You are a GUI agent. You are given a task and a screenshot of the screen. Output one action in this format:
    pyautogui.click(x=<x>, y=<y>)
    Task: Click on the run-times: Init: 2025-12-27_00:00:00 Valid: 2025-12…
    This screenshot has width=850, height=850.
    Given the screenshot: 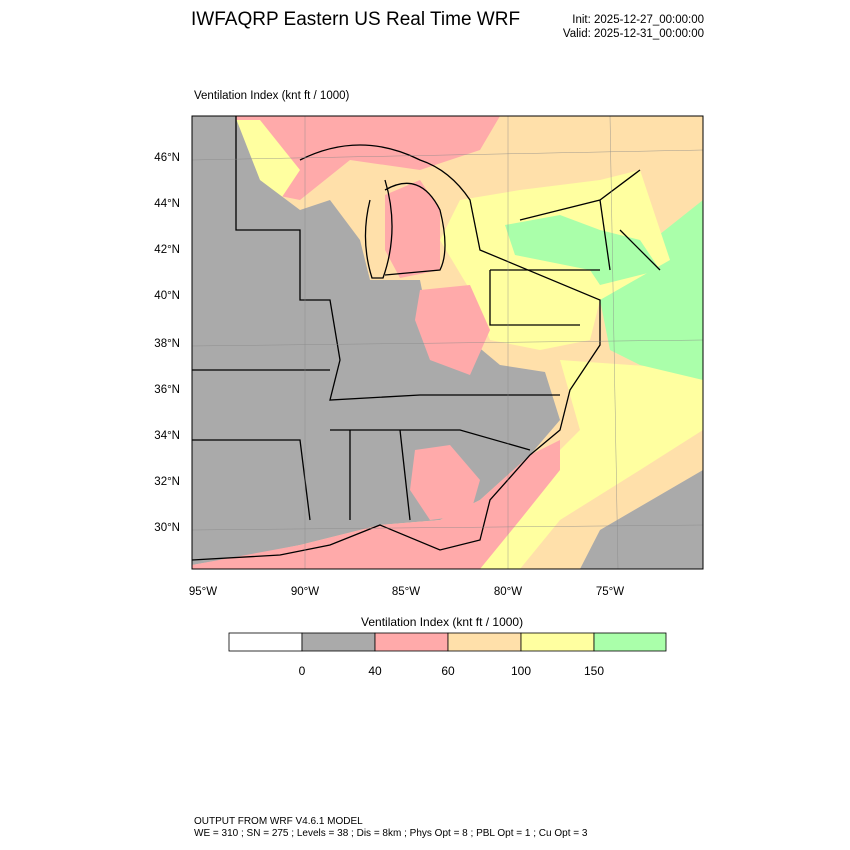 What is the action you would take?
    pyautogui.click(x=633, y=27)
    